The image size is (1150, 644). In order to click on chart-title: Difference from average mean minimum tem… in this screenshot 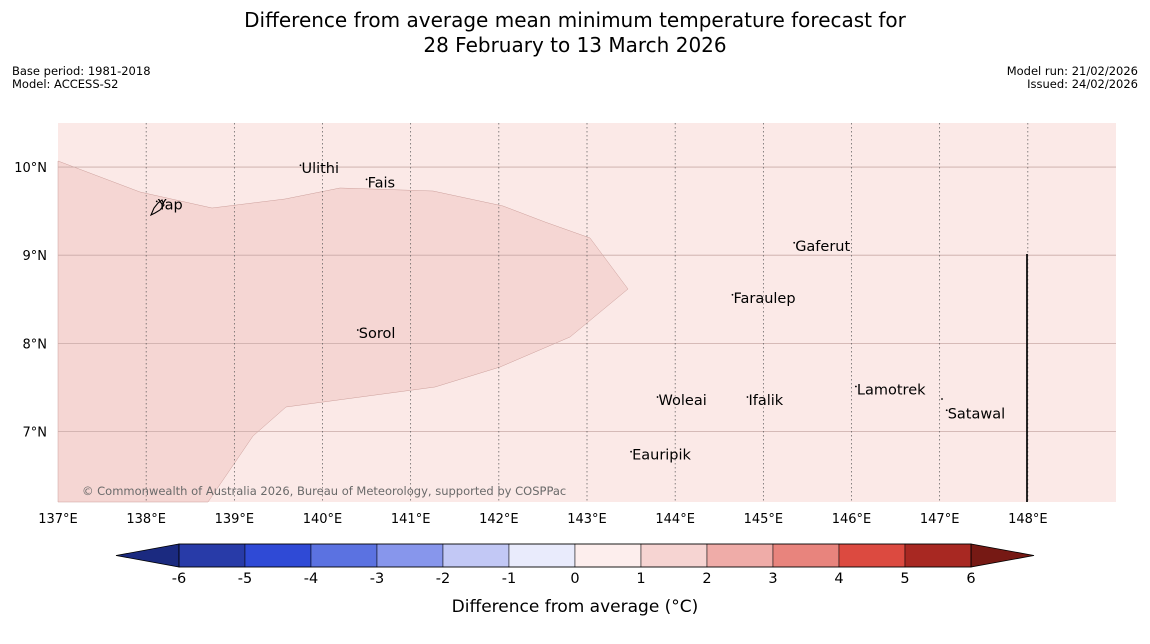, I will do `click(575, 33)`.